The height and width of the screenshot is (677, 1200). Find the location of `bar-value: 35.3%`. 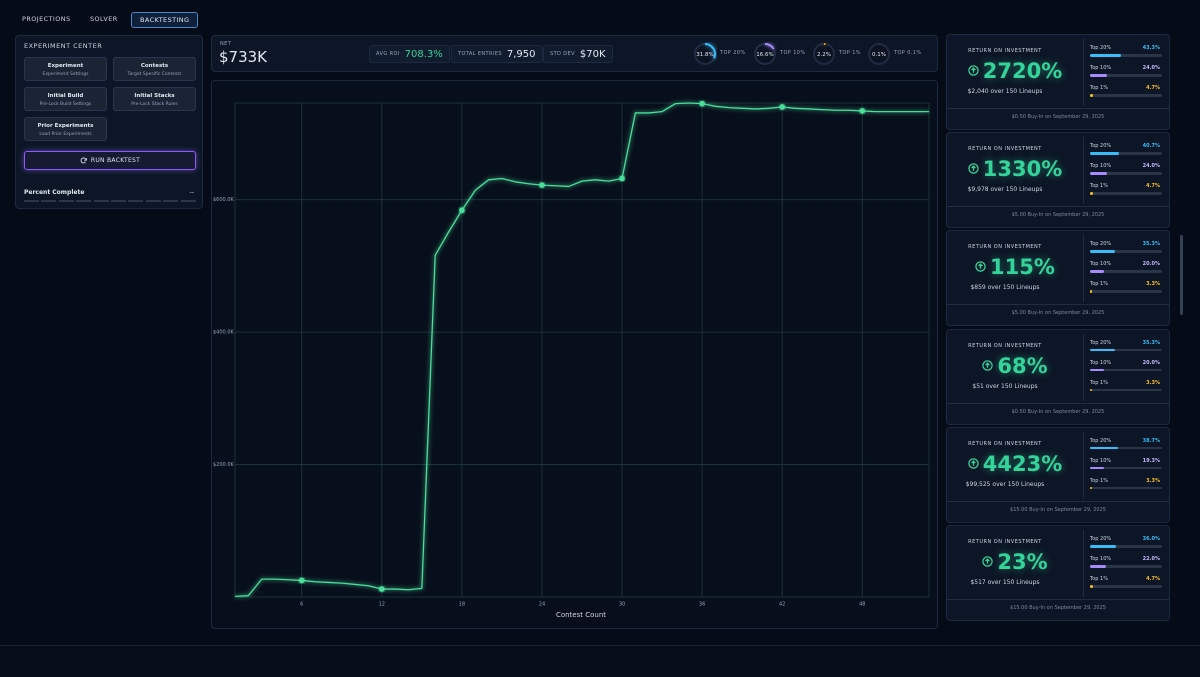

bar-value: 35.3% is located at coordinates (1151, 244).